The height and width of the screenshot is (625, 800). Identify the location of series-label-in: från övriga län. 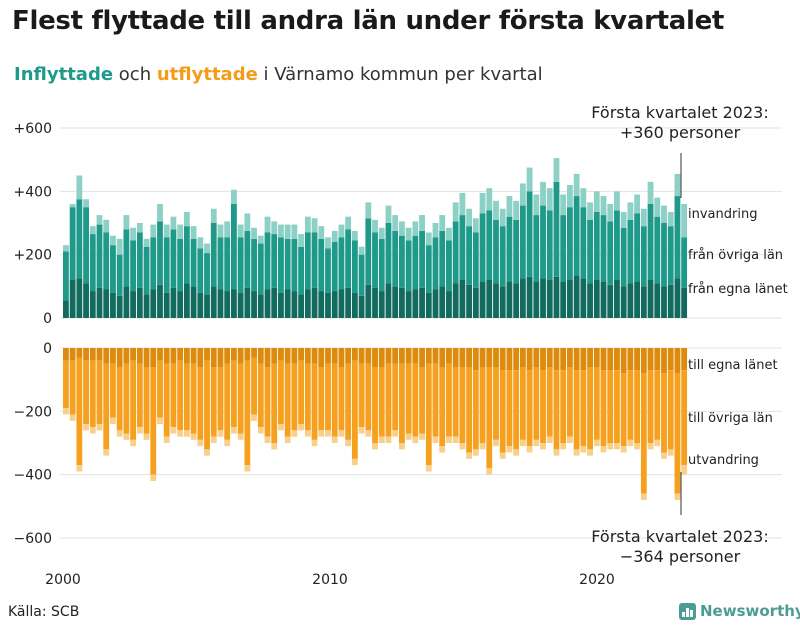
(735, 255).